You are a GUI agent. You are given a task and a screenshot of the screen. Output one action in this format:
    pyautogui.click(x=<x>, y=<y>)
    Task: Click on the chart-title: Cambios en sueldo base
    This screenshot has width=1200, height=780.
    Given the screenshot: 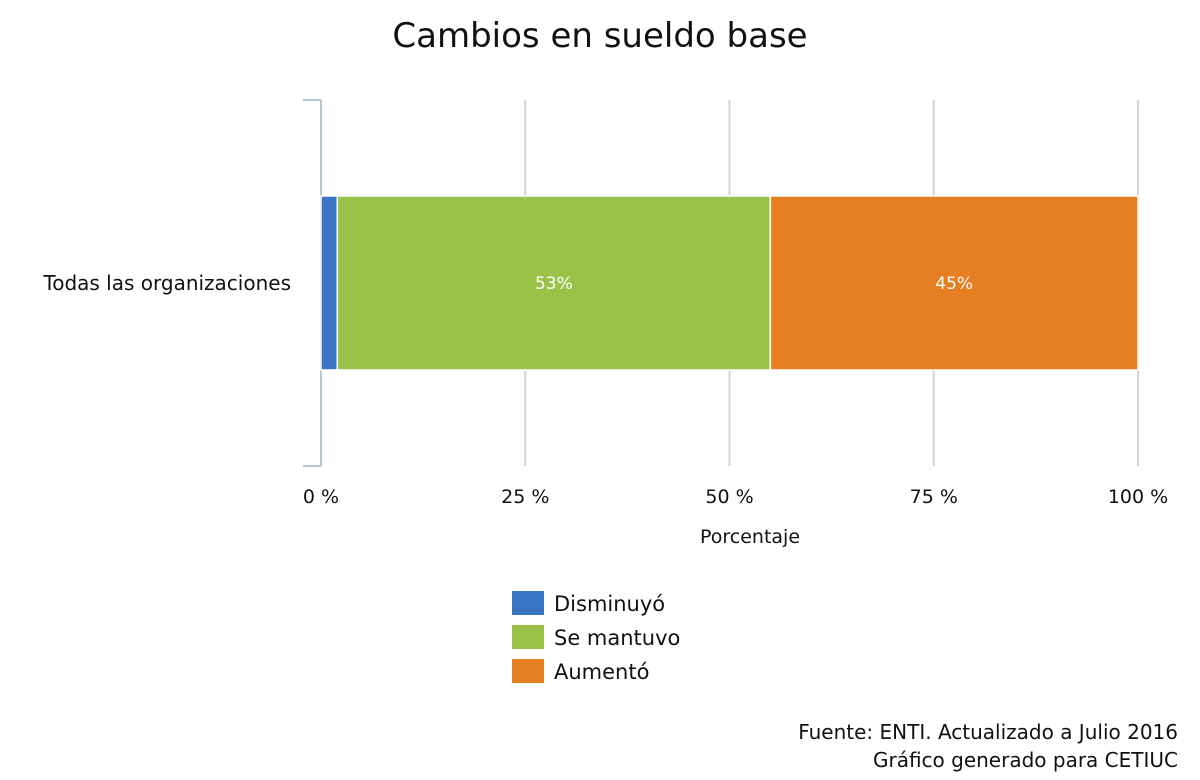 What is the action you would take?
    pyautogui.click(x=599, y=36)
    